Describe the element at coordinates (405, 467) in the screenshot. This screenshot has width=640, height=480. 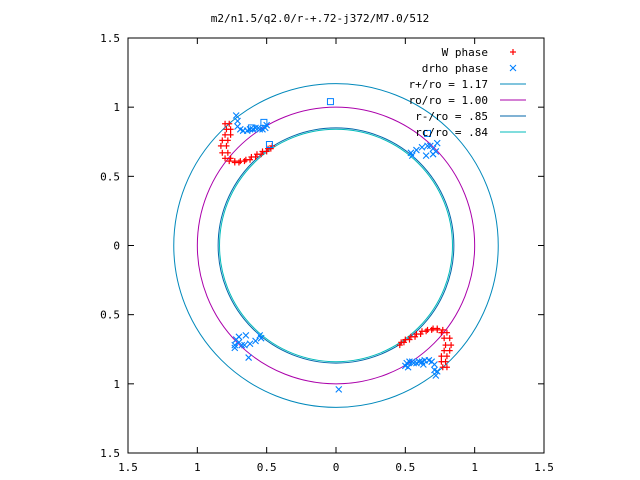
I see `x-tick-label: 0.5` at that location.